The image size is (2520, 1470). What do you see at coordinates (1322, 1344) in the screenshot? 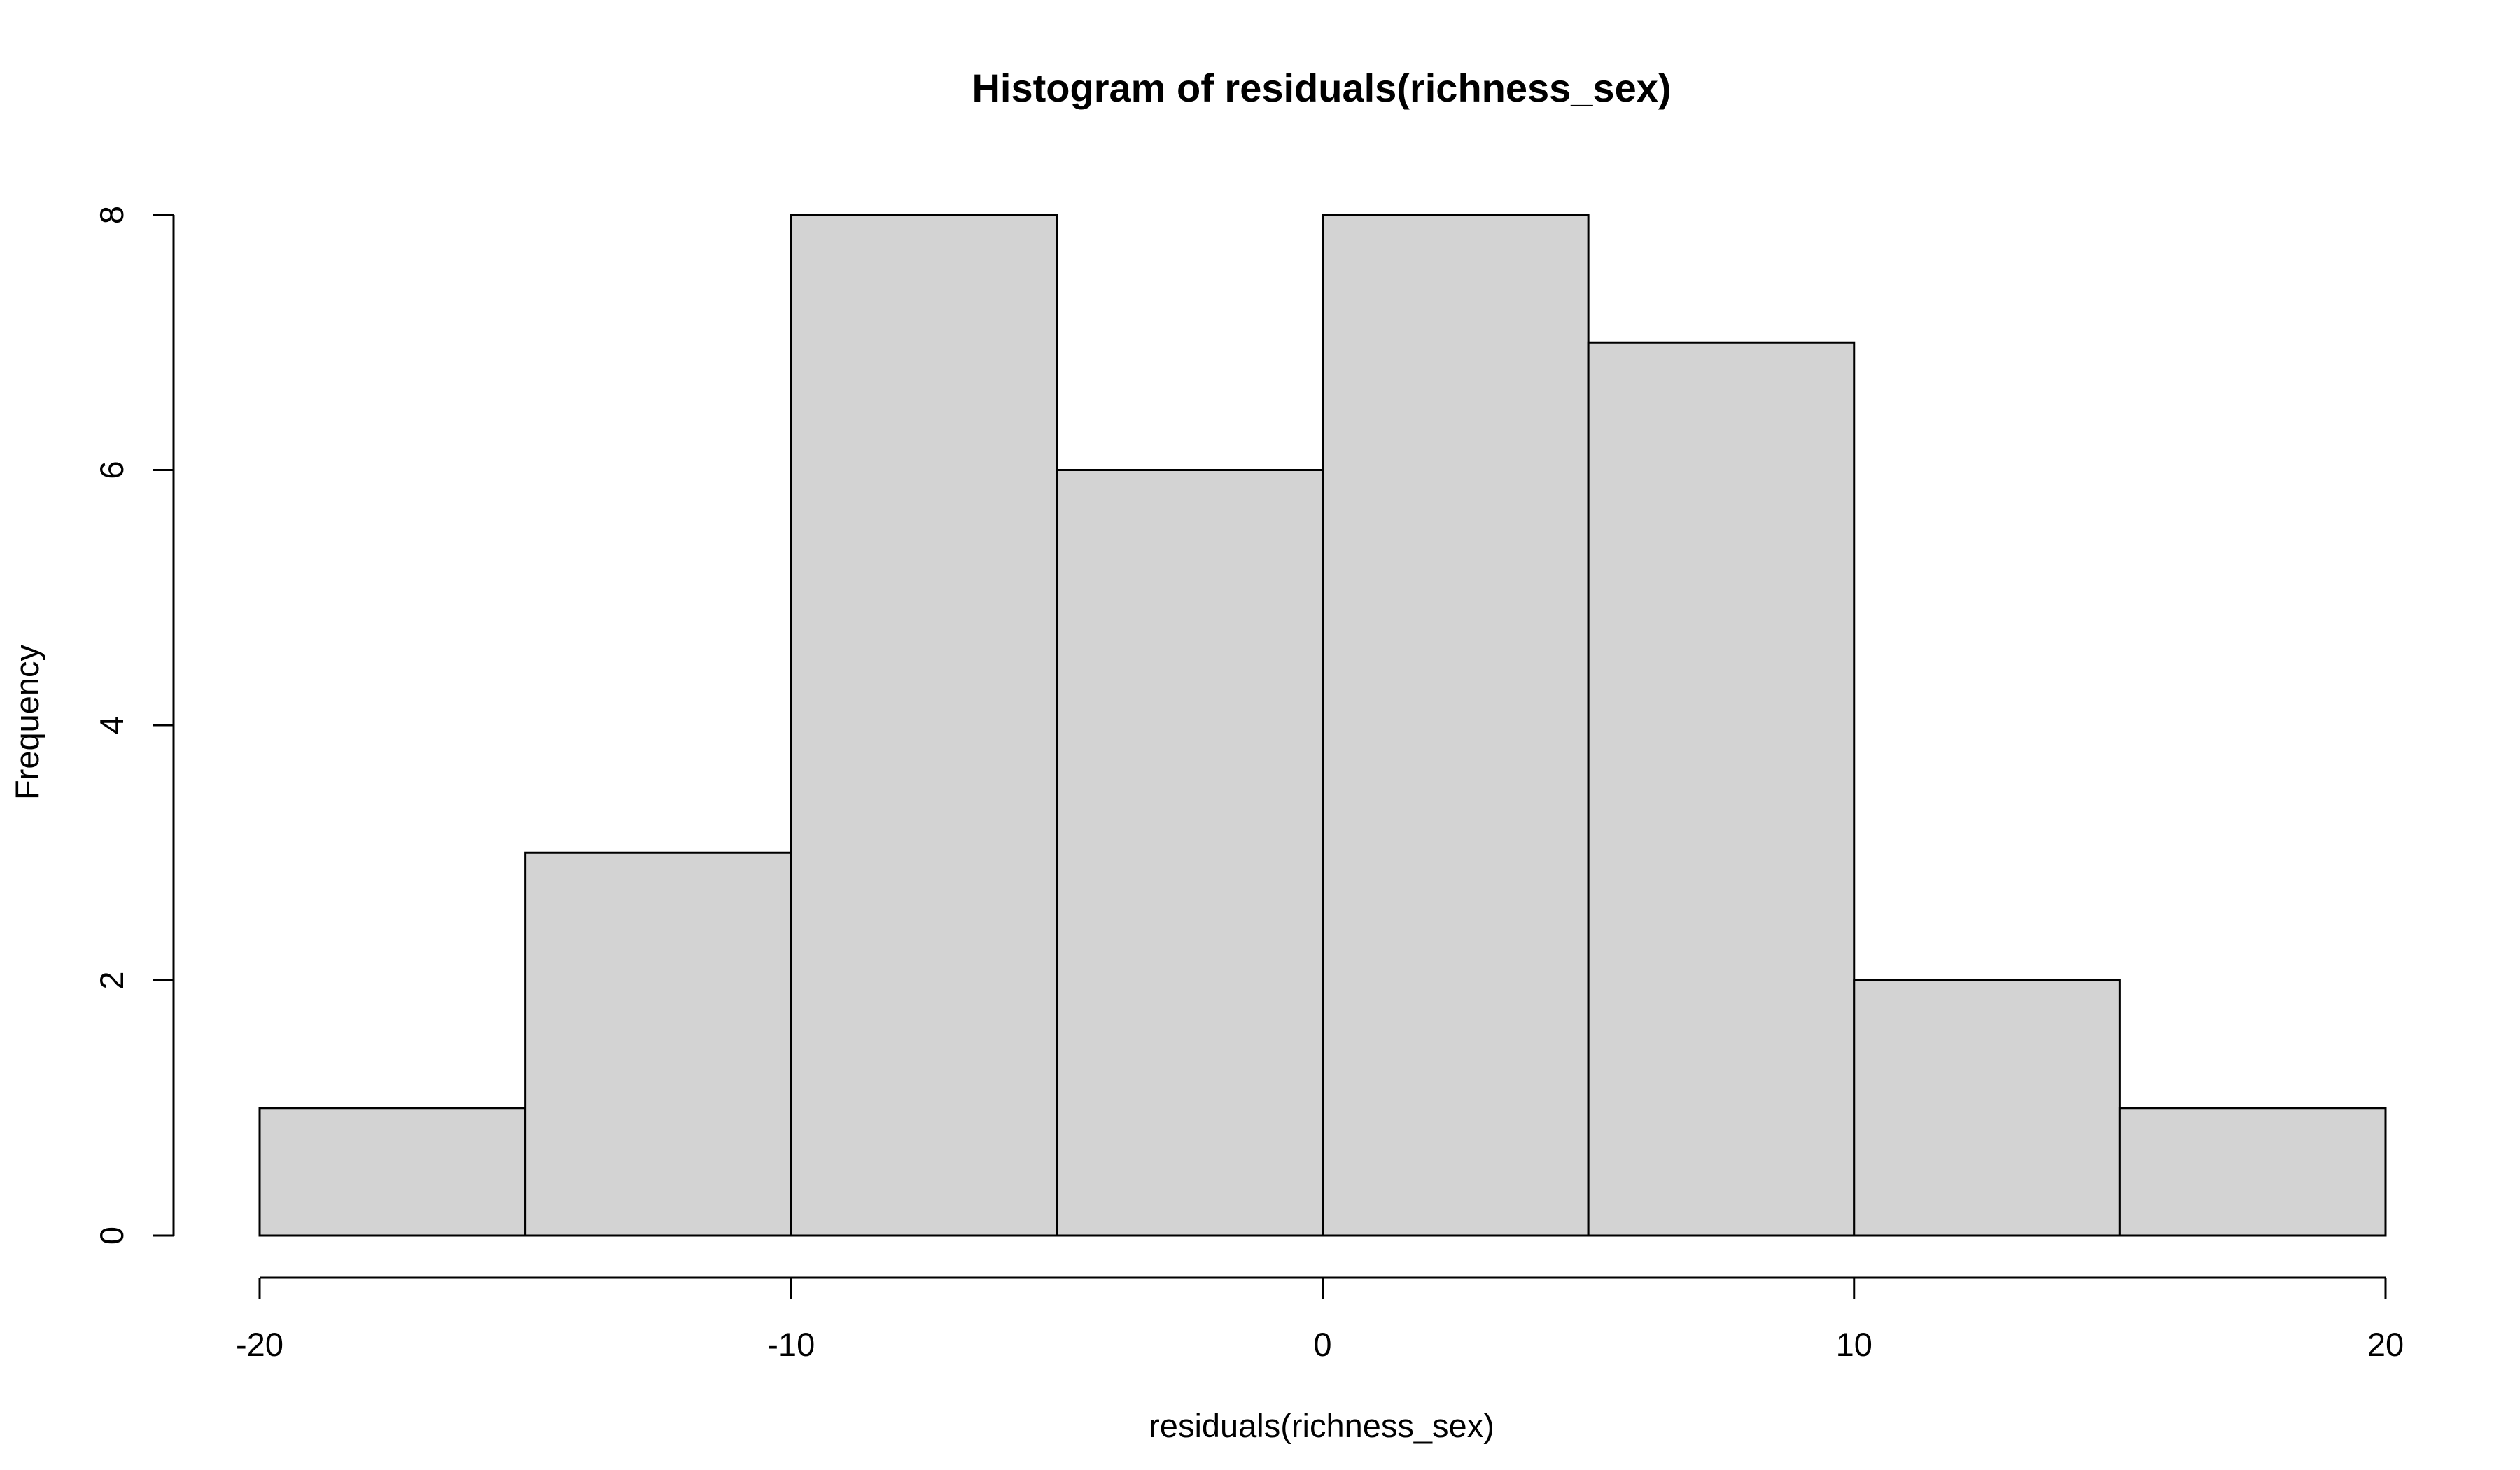
I see `x-tick-label: 0` at bounding box center [1322, 1344].